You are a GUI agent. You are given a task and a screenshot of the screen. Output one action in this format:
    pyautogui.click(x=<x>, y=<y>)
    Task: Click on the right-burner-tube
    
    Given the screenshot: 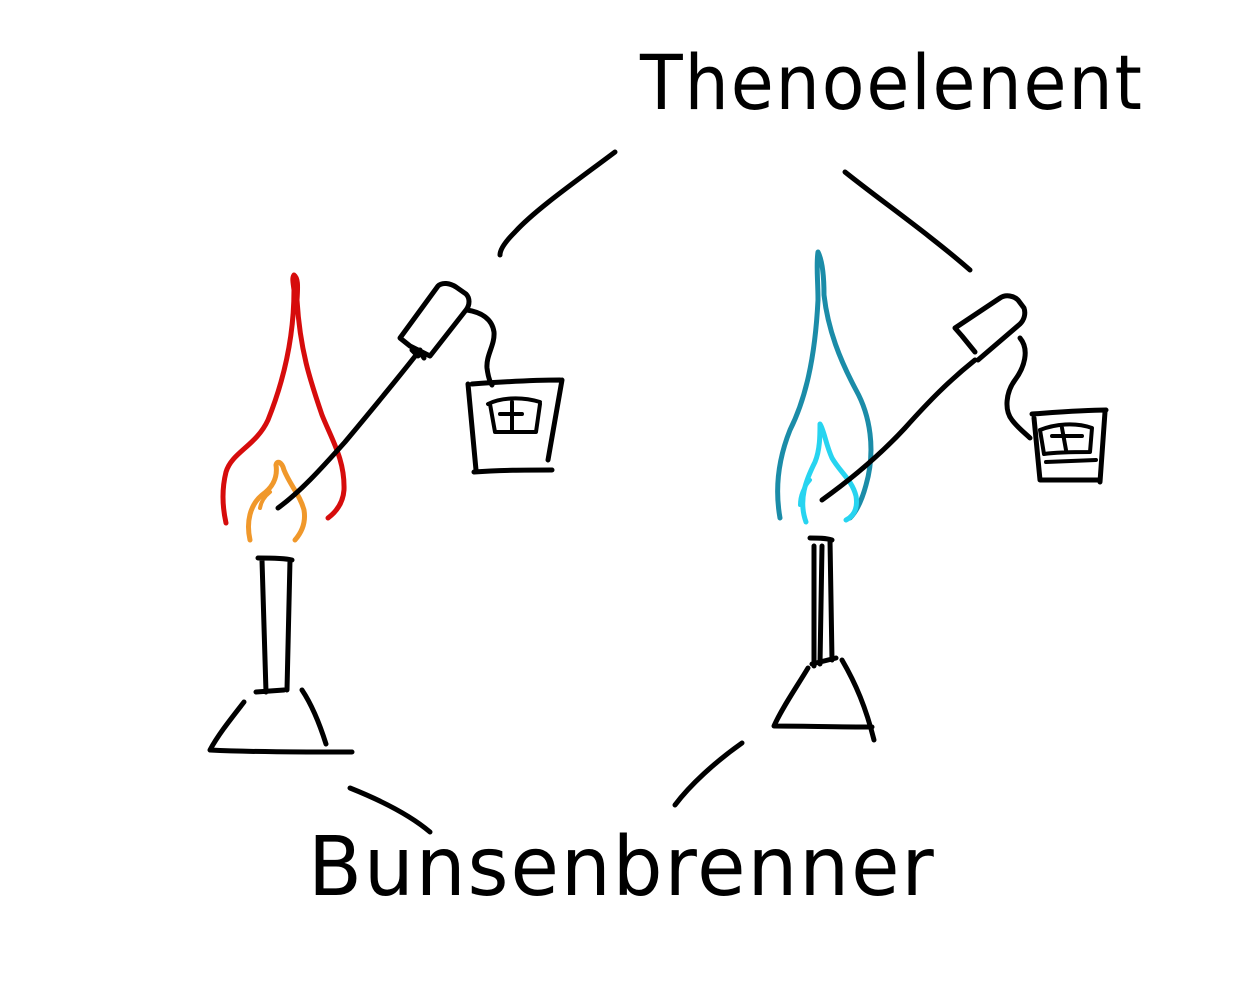 What is the action you would take?
    pyautogui.click(x=823, y=602)
    